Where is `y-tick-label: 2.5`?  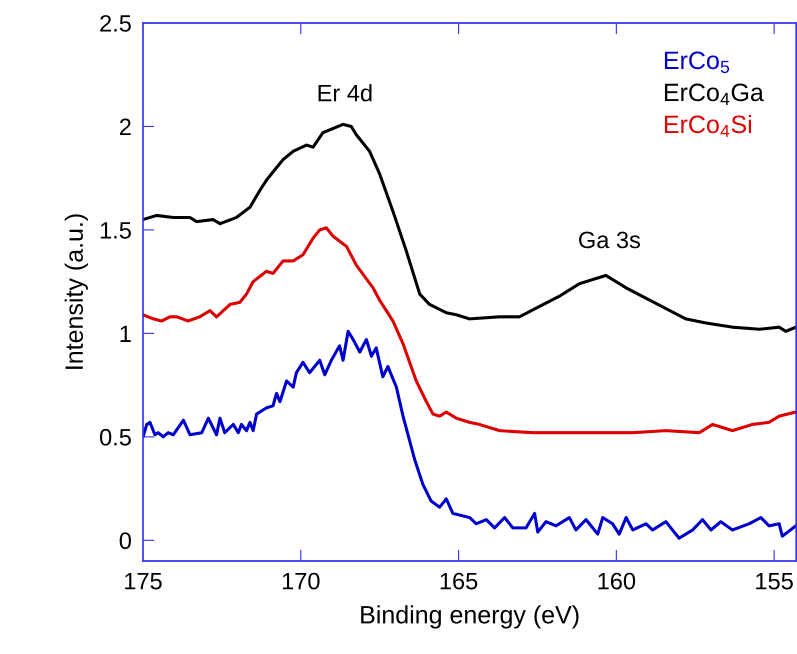
y-tick-label: 2.5 is located at coordinates (115, 23).